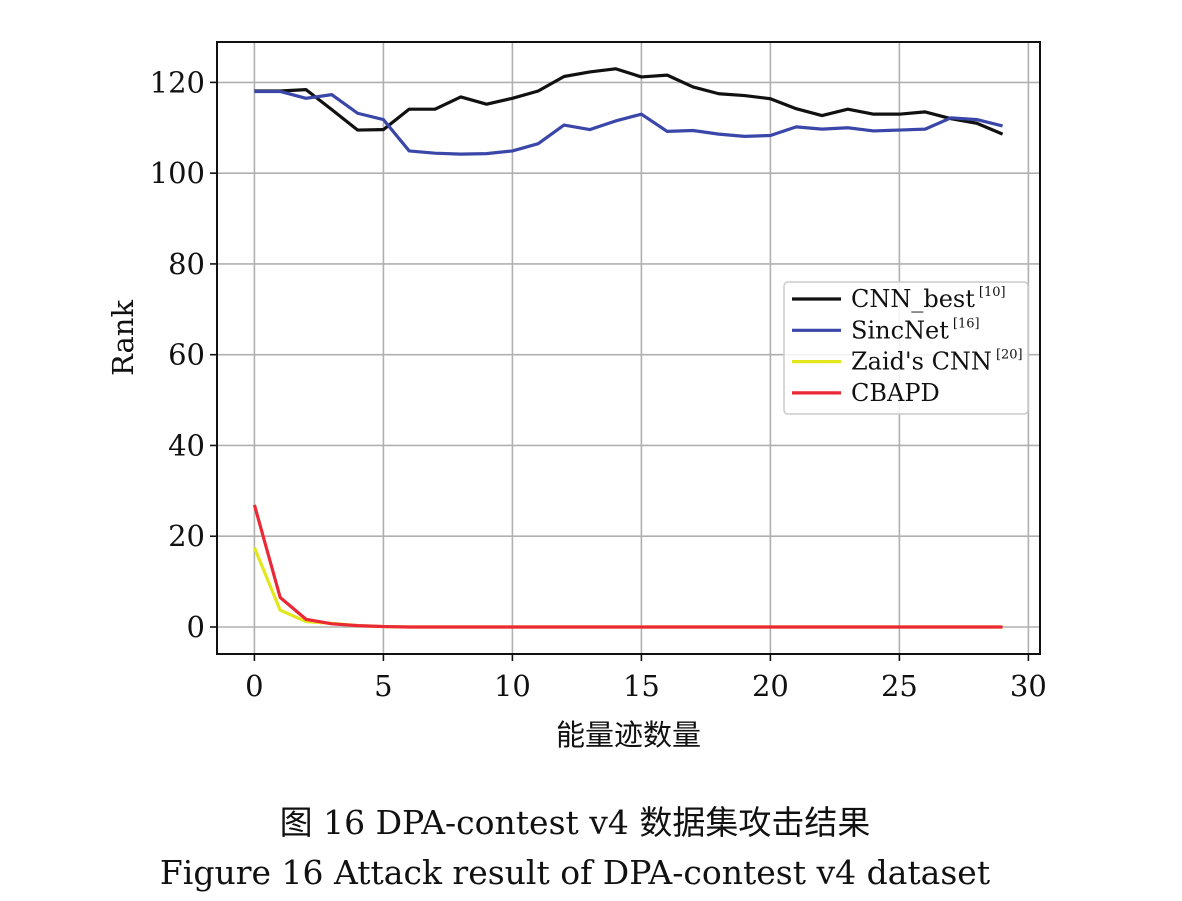 Image resolution: width=1182 pixels, height=901 pixels. I want to click on legend-ref: [16], so click(966, 323).